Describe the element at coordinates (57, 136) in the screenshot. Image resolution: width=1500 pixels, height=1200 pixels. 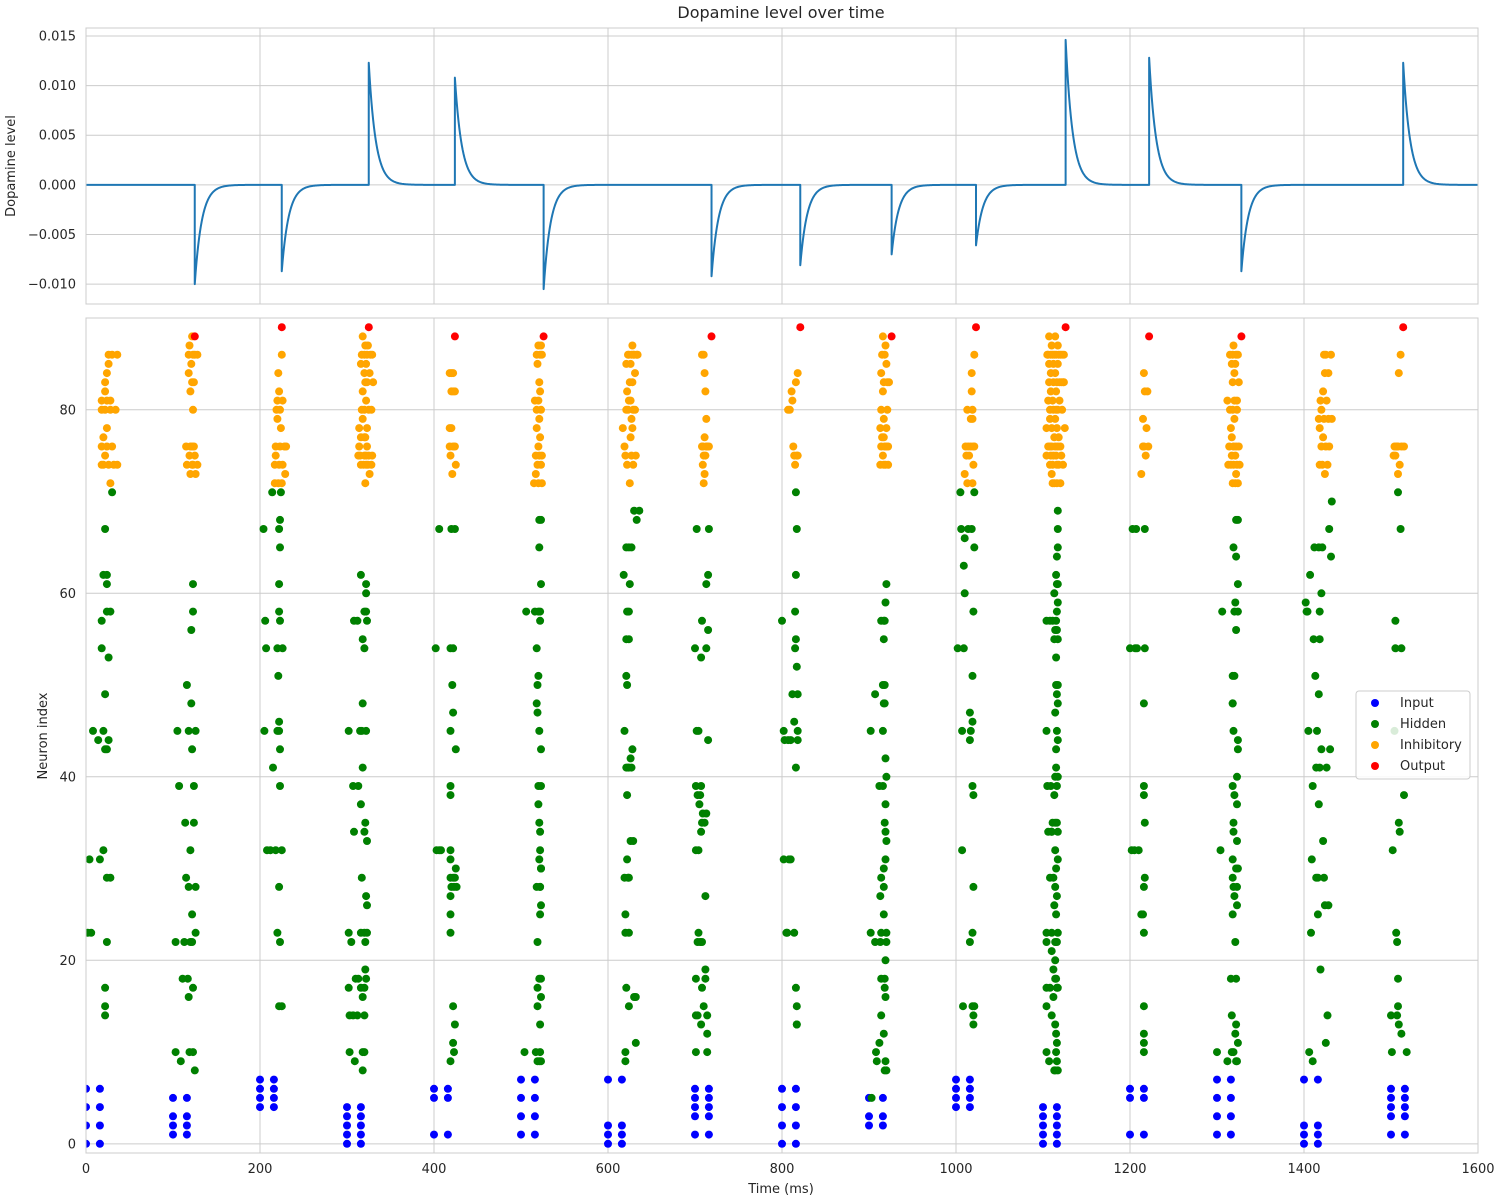
I see `dopamine-y-tick-label: 0.005` at that location.